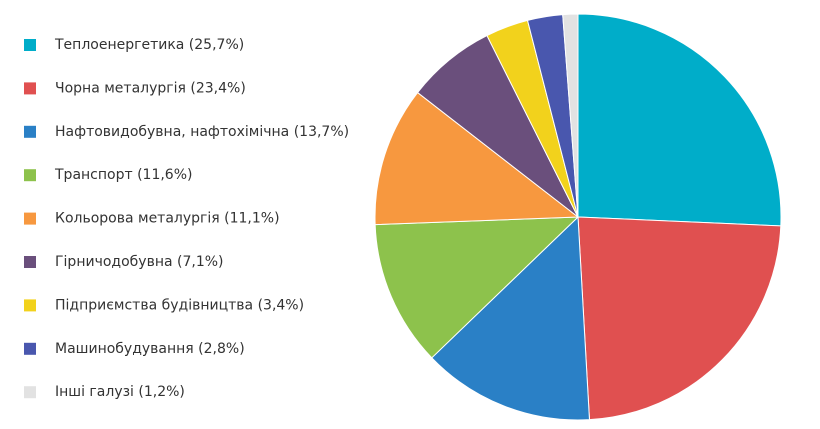  Describe the element at coordinates (139, 262) in the screenshot. I see `legend-label: Гірничодобувна (7,1%)` at that location.